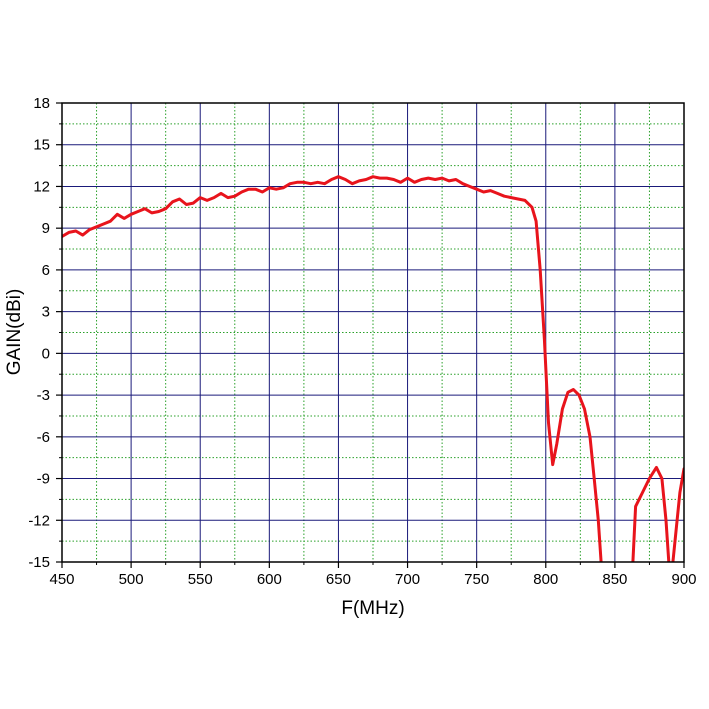  Describe the element at coordinates (338, 579) in the screenshot. I see `x-tick-label: 650` at that location.